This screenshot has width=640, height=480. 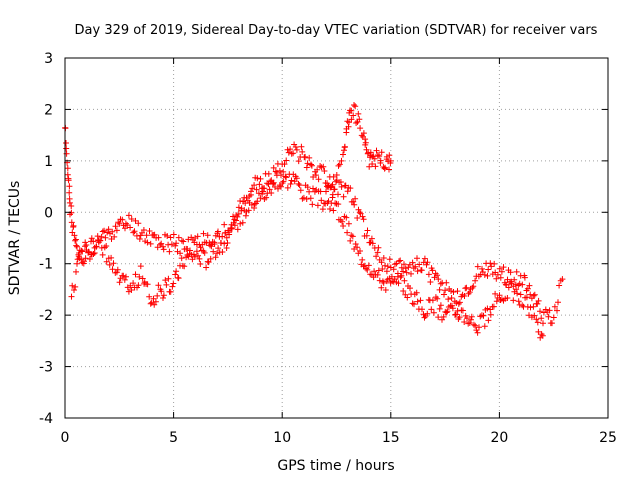 I want to click on y-tick-label: 3, so click(x=48, y=59).